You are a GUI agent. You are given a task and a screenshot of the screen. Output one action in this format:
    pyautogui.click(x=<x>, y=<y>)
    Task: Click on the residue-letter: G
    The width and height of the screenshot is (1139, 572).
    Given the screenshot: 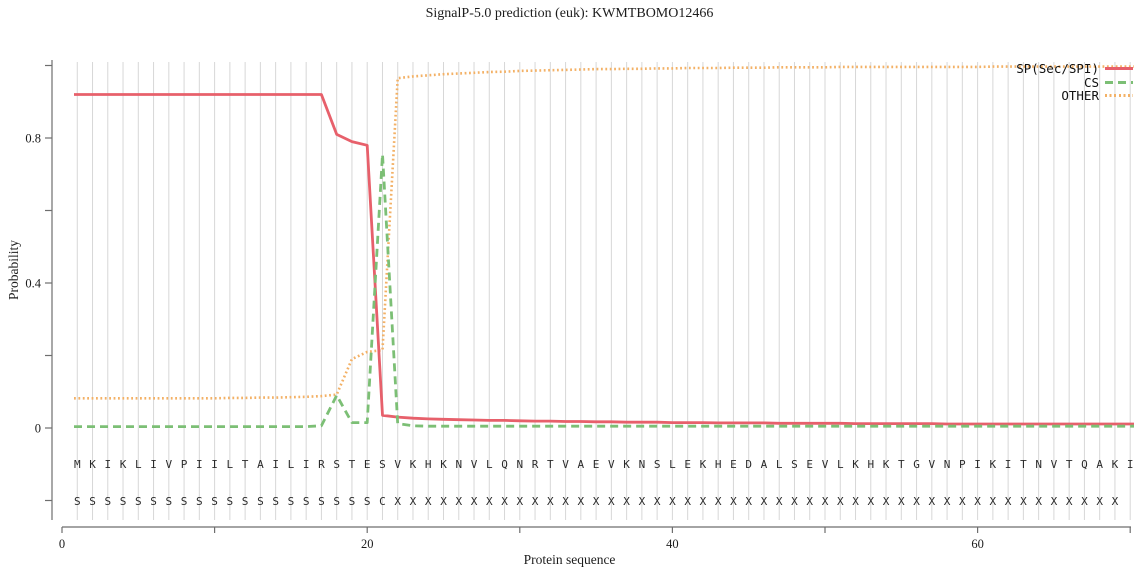 What is the action you would take?
    pyautogui.click(x=916, y=464)
    